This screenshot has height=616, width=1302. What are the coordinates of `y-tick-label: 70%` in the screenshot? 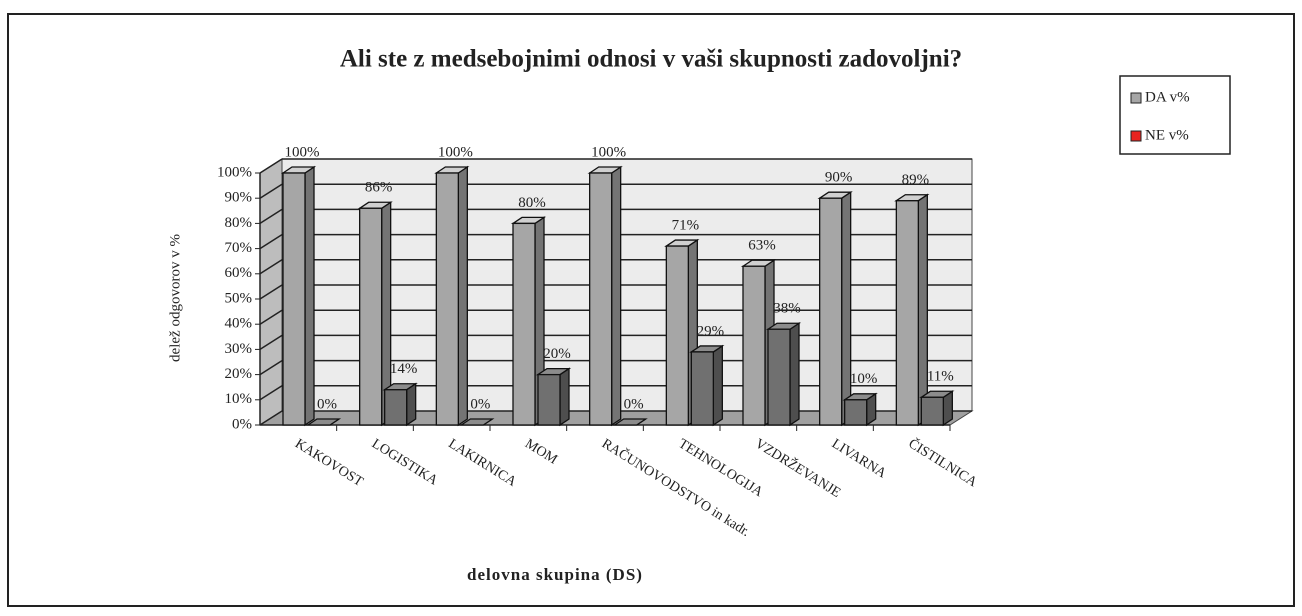 It's located at (239, 248).